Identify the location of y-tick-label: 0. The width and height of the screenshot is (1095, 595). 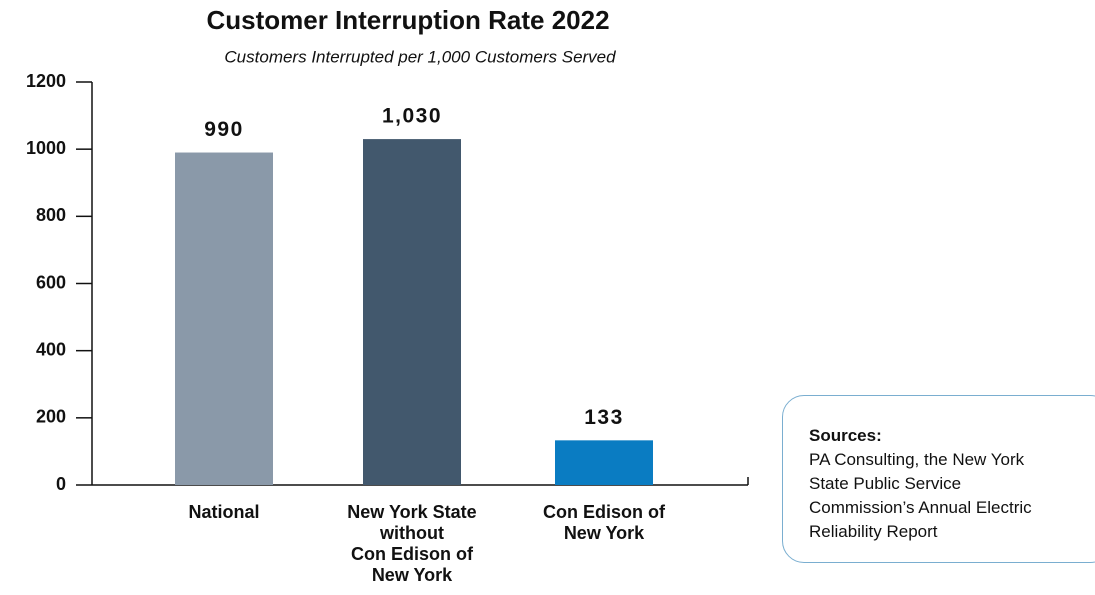
(61, 484).